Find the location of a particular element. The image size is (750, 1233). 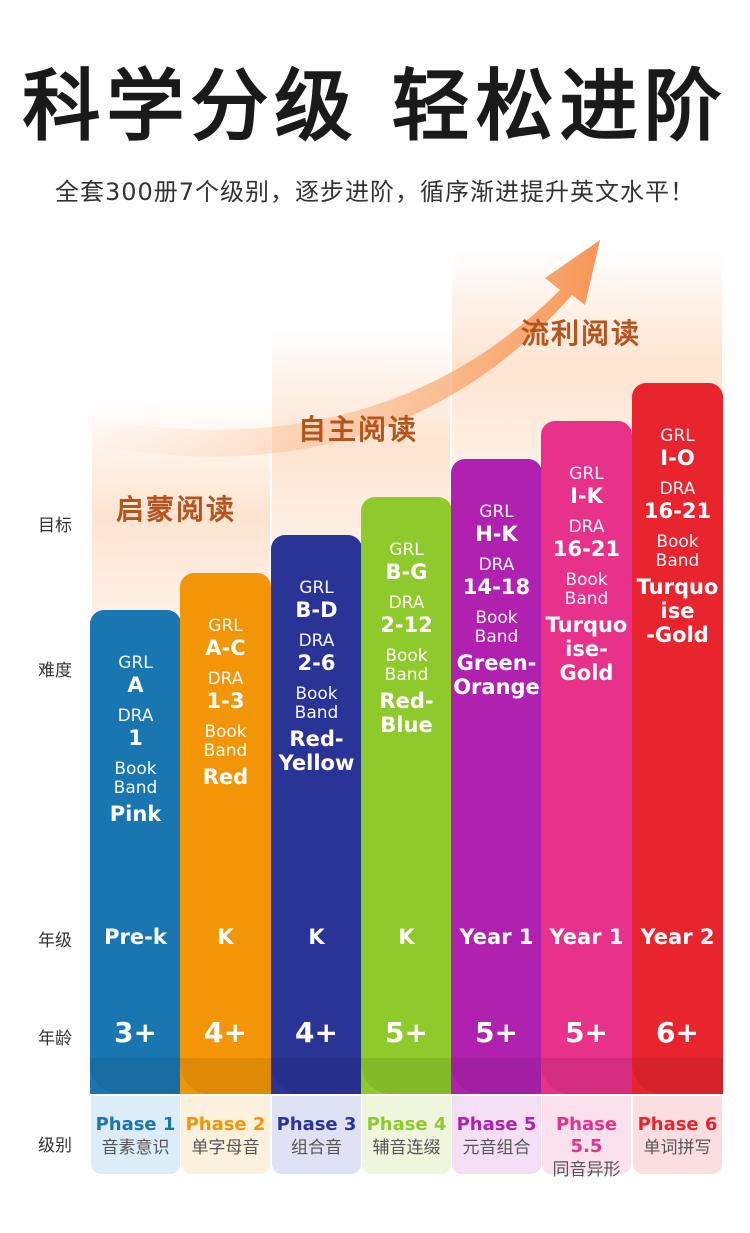

phonics-focus: 同音异形 is located at coordinates (586, 1170).